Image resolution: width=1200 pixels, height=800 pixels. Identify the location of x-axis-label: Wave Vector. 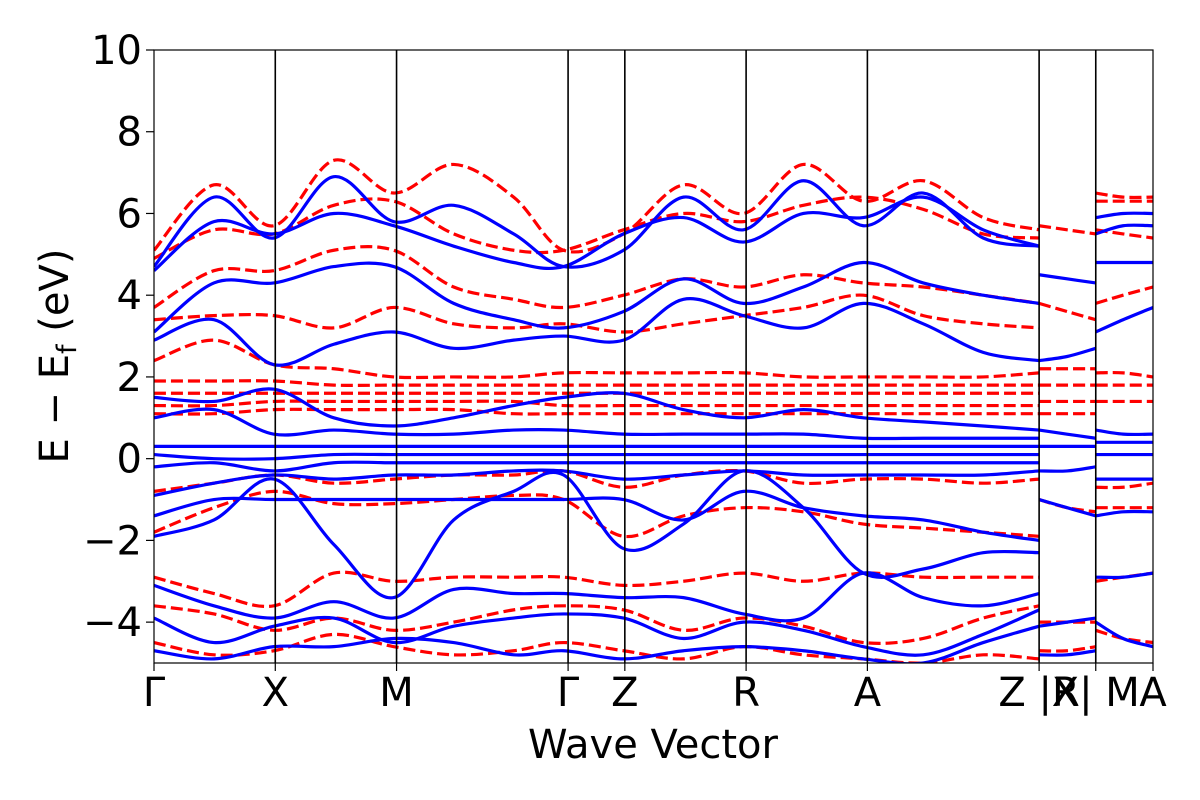
(653, 745).